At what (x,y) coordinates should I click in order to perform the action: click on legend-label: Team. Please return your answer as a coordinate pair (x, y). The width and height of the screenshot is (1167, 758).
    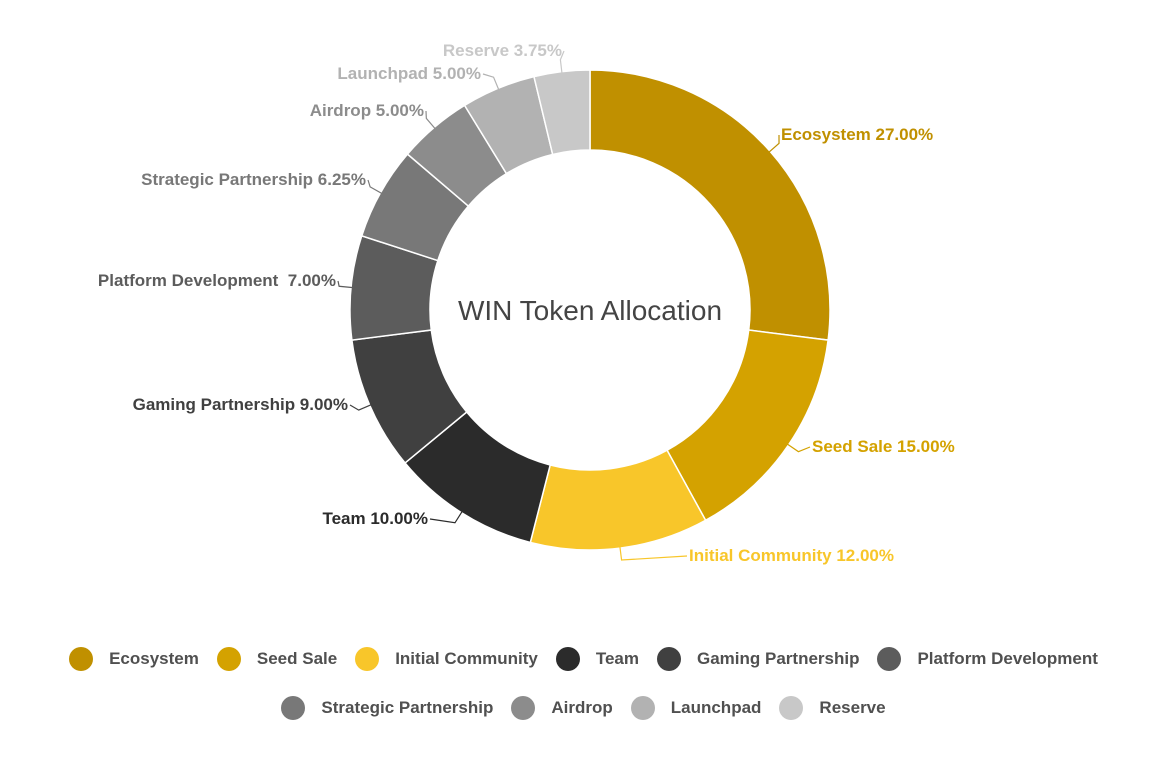
    Looking at the image, I should click on (617, 658).